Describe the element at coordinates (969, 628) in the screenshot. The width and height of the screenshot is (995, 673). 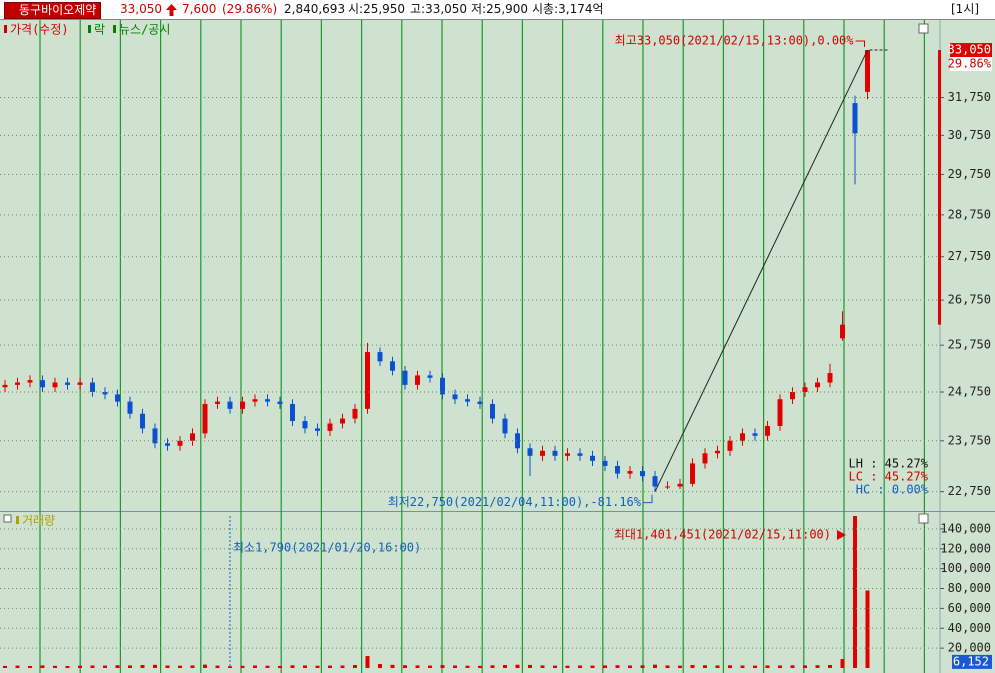
I see `y-tick-label: 40,000` at that location.